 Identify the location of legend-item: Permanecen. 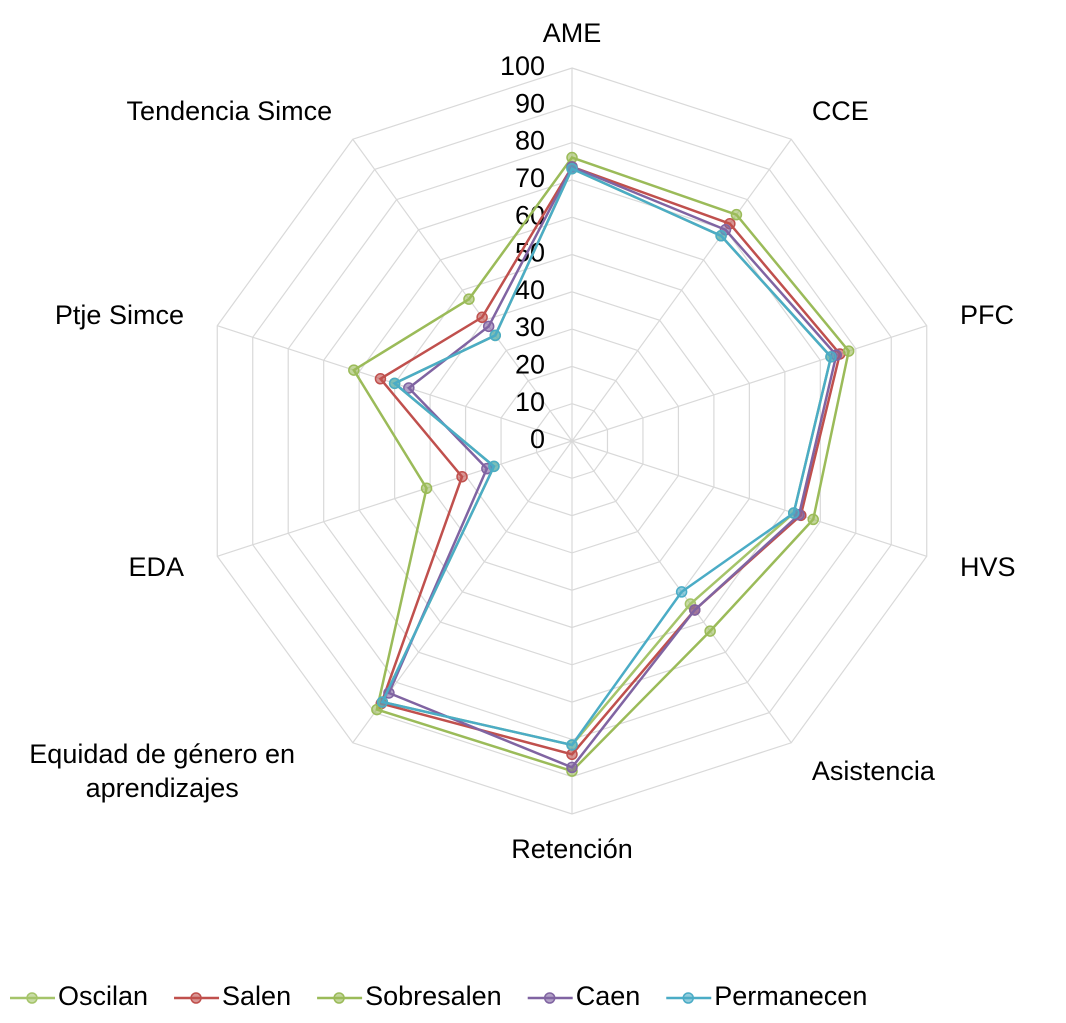
(766, 996).